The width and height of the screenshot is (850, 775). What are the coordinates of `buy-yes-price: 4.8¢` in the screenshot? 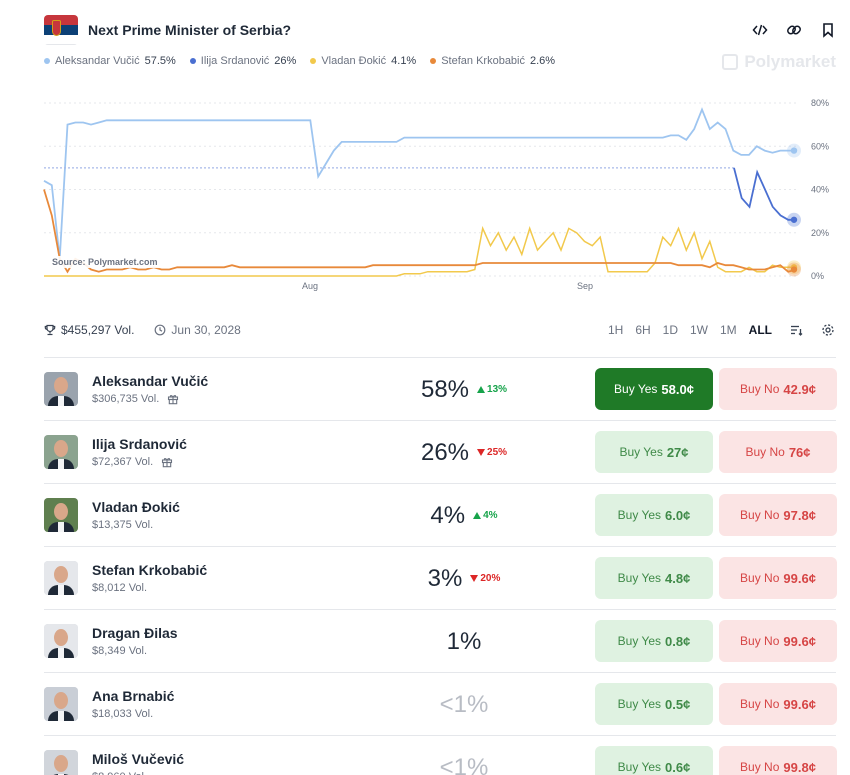 It's located at (678, 578).